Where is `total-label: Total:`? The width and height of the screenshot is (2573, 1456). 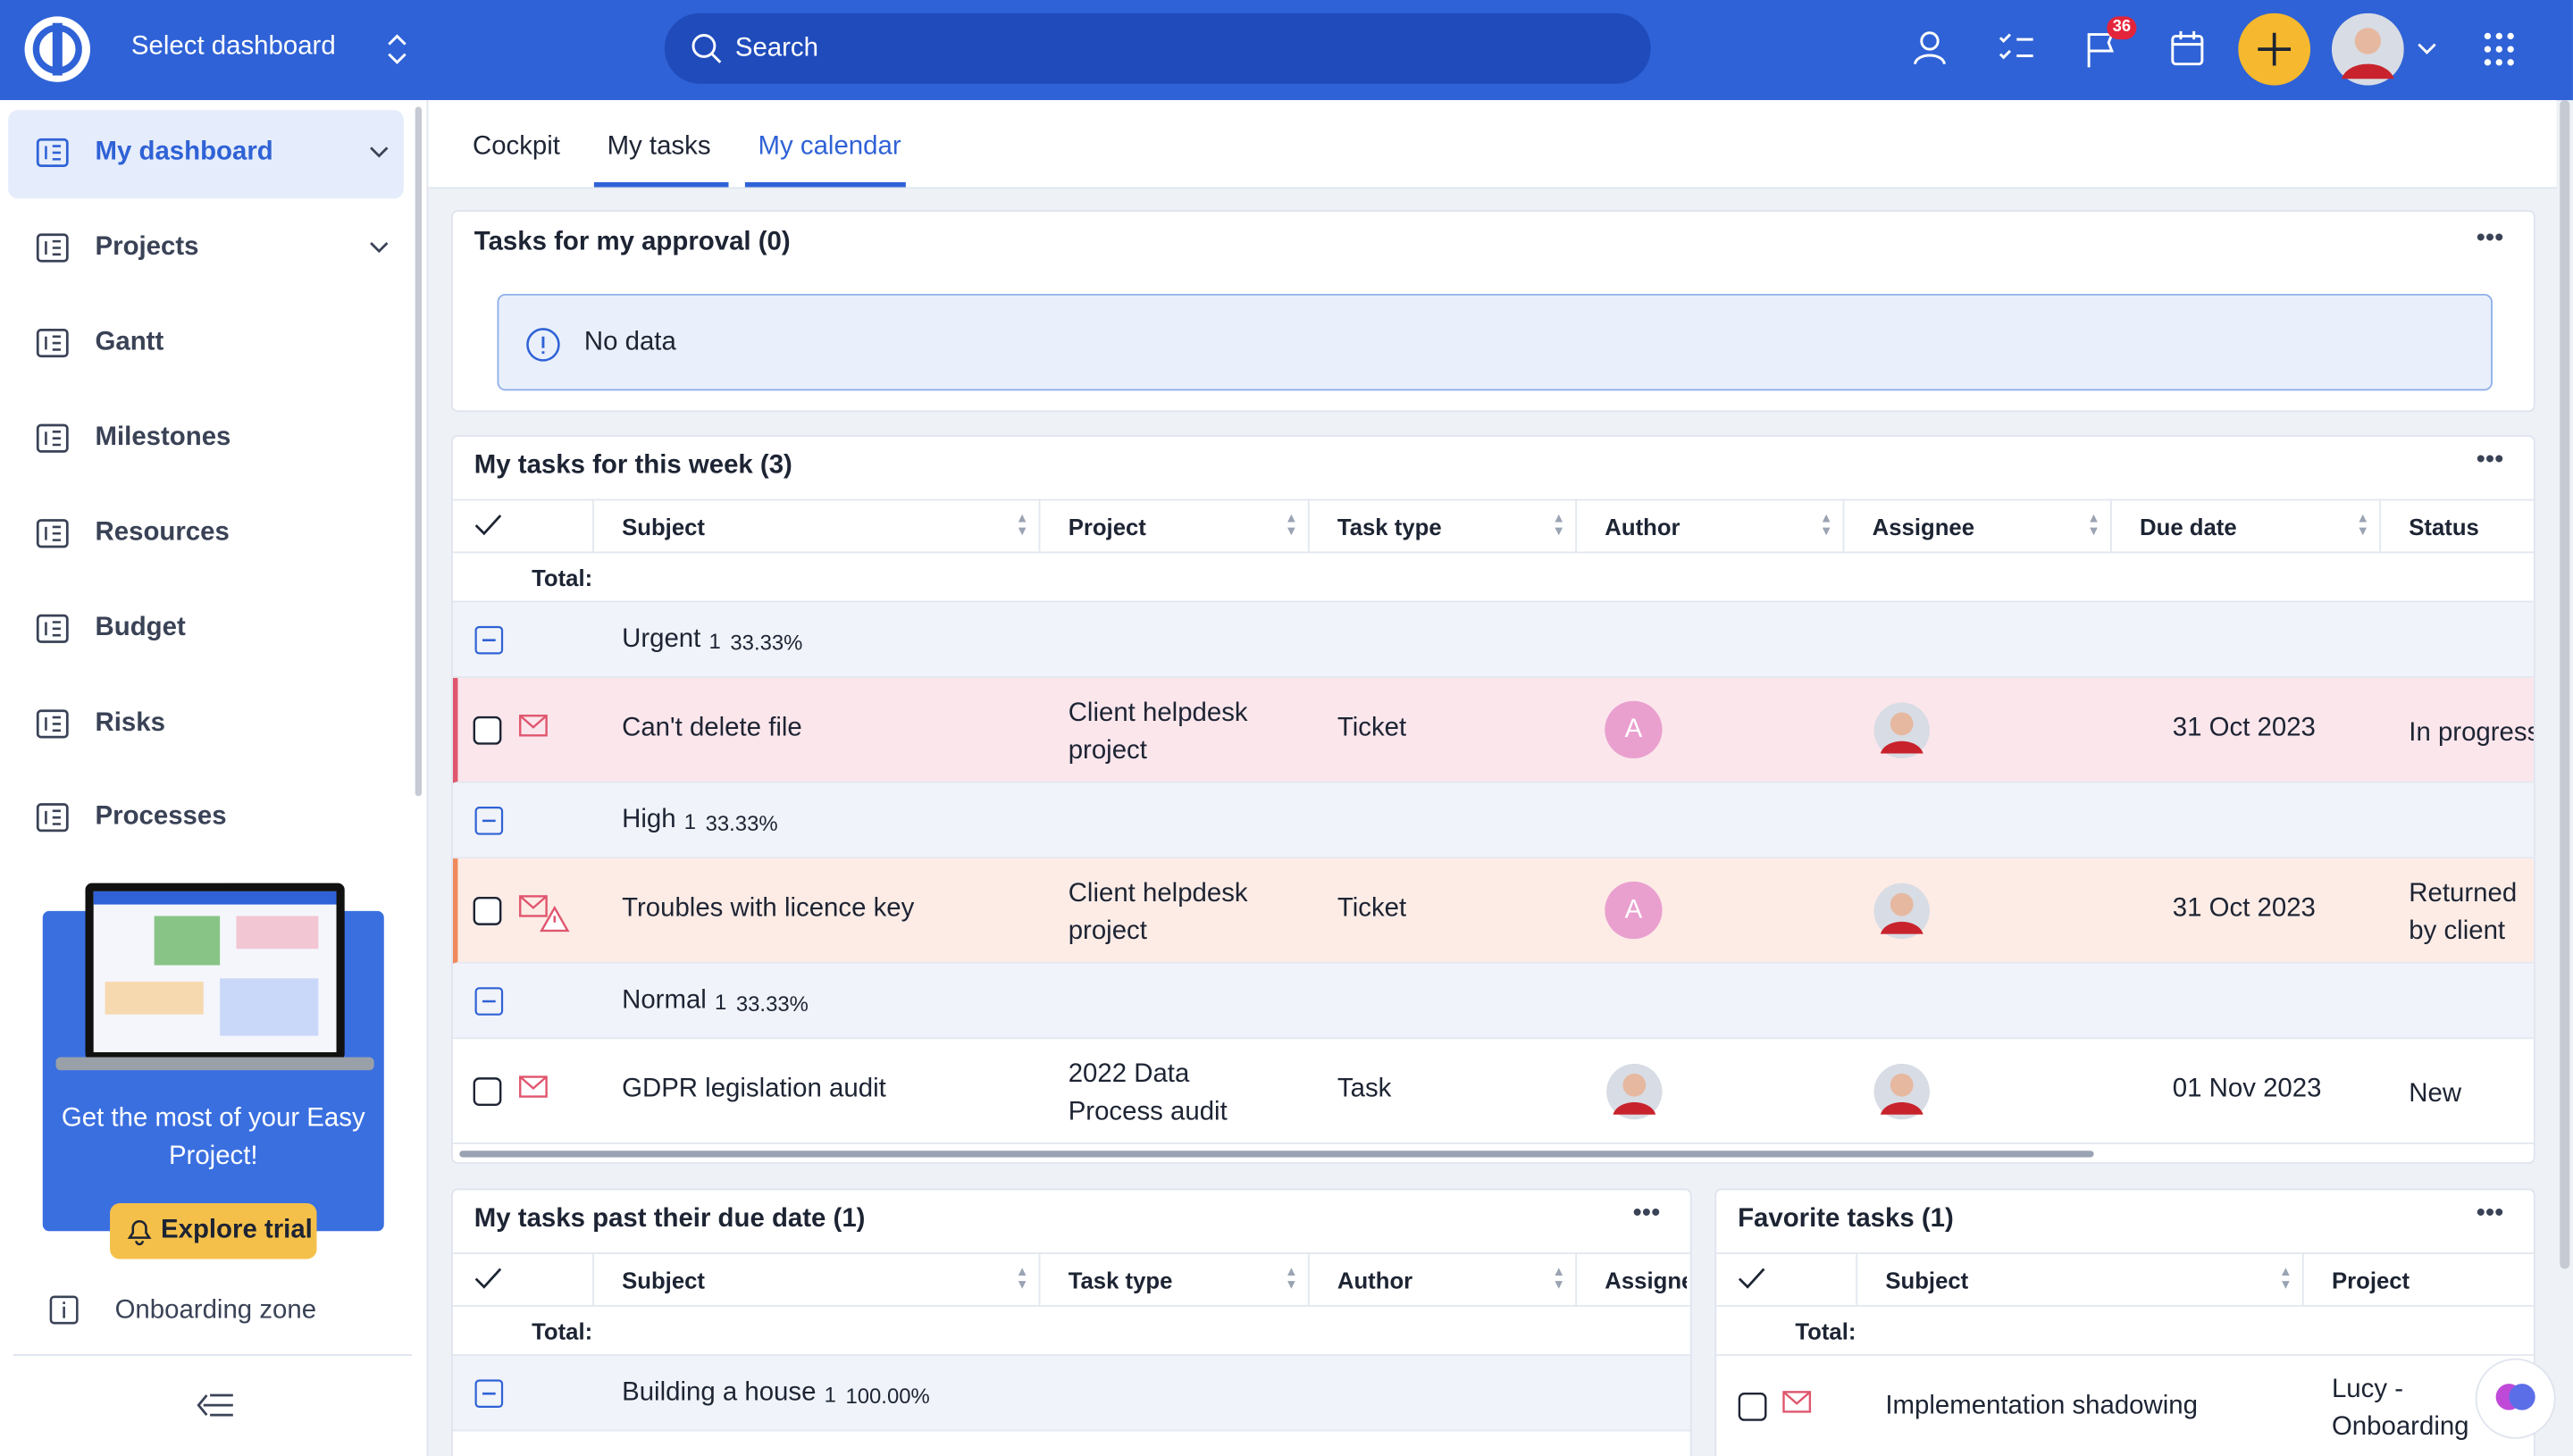
total-label: Total: is located at coordinates (562, 1331).